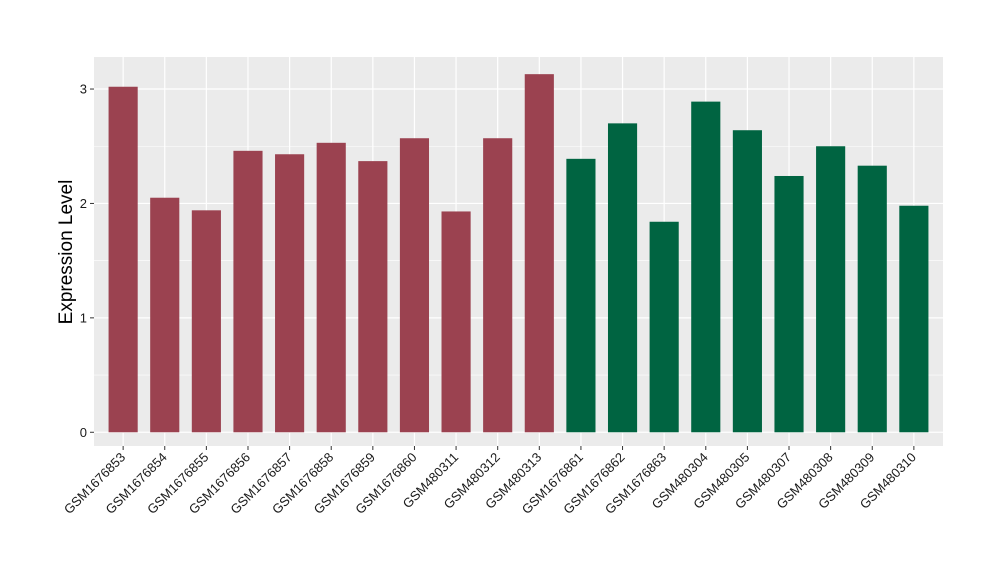  What do you see at coordinates (83, 203) in the screenshot?
I see `y-tick-label: 2` at bounding box center [83, 203].